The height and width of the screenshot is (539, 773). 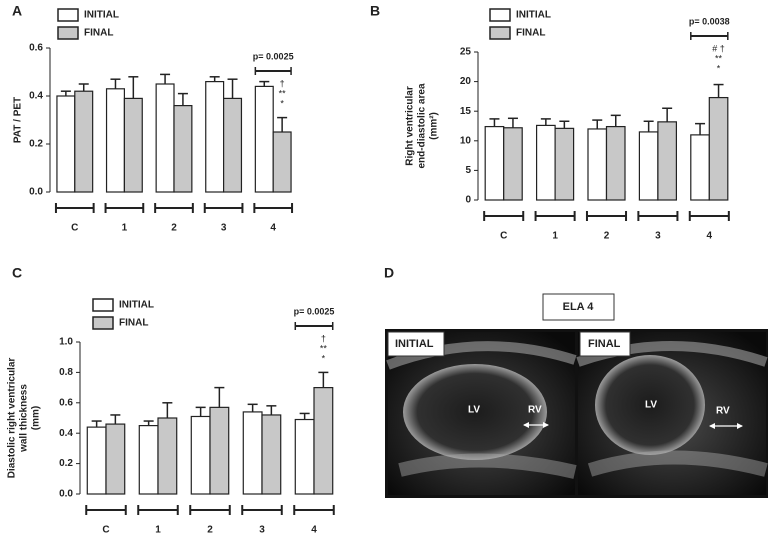 What do you see at coordinates (17, 273) in the screenshot?
I see `panel-label: C` at bounding box center [17, 273].